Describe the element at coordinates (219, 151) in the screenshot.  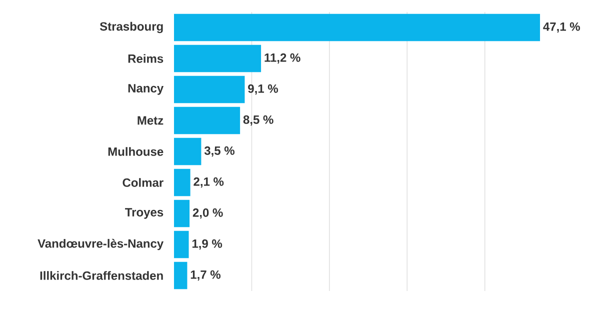
I see `data-label: 3,5 %` at that location.